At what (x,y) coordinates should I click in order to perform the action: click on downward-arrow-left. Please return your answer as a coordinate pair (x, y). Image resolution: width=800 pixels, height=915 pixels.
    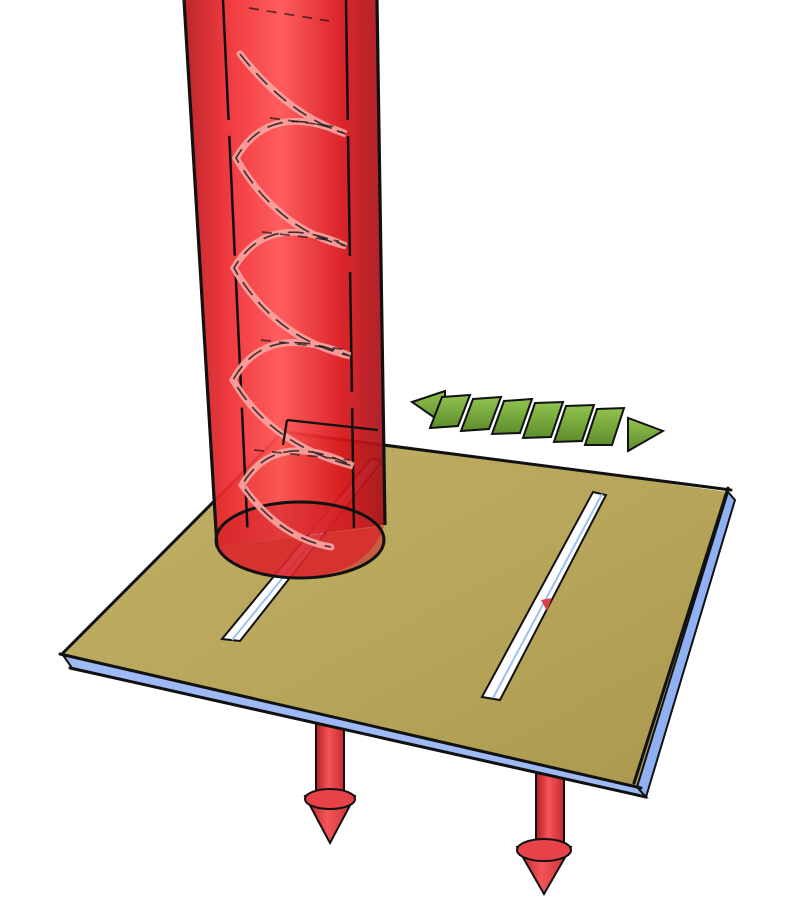
    Looking at the image, I should click on (330, 781).